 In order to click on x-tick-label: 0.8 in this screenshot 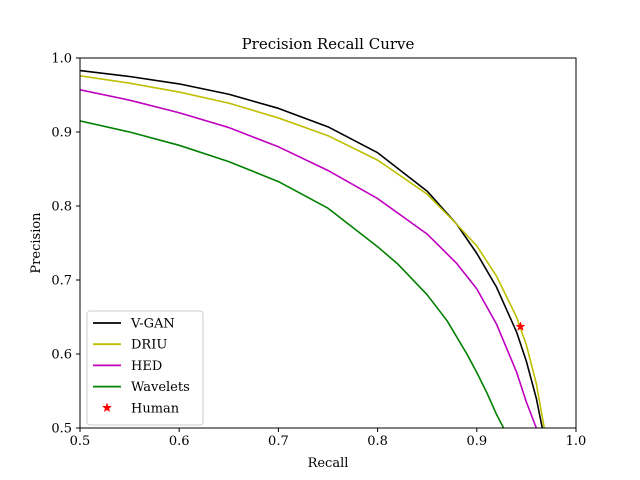, I will do `click(377, 441)`.